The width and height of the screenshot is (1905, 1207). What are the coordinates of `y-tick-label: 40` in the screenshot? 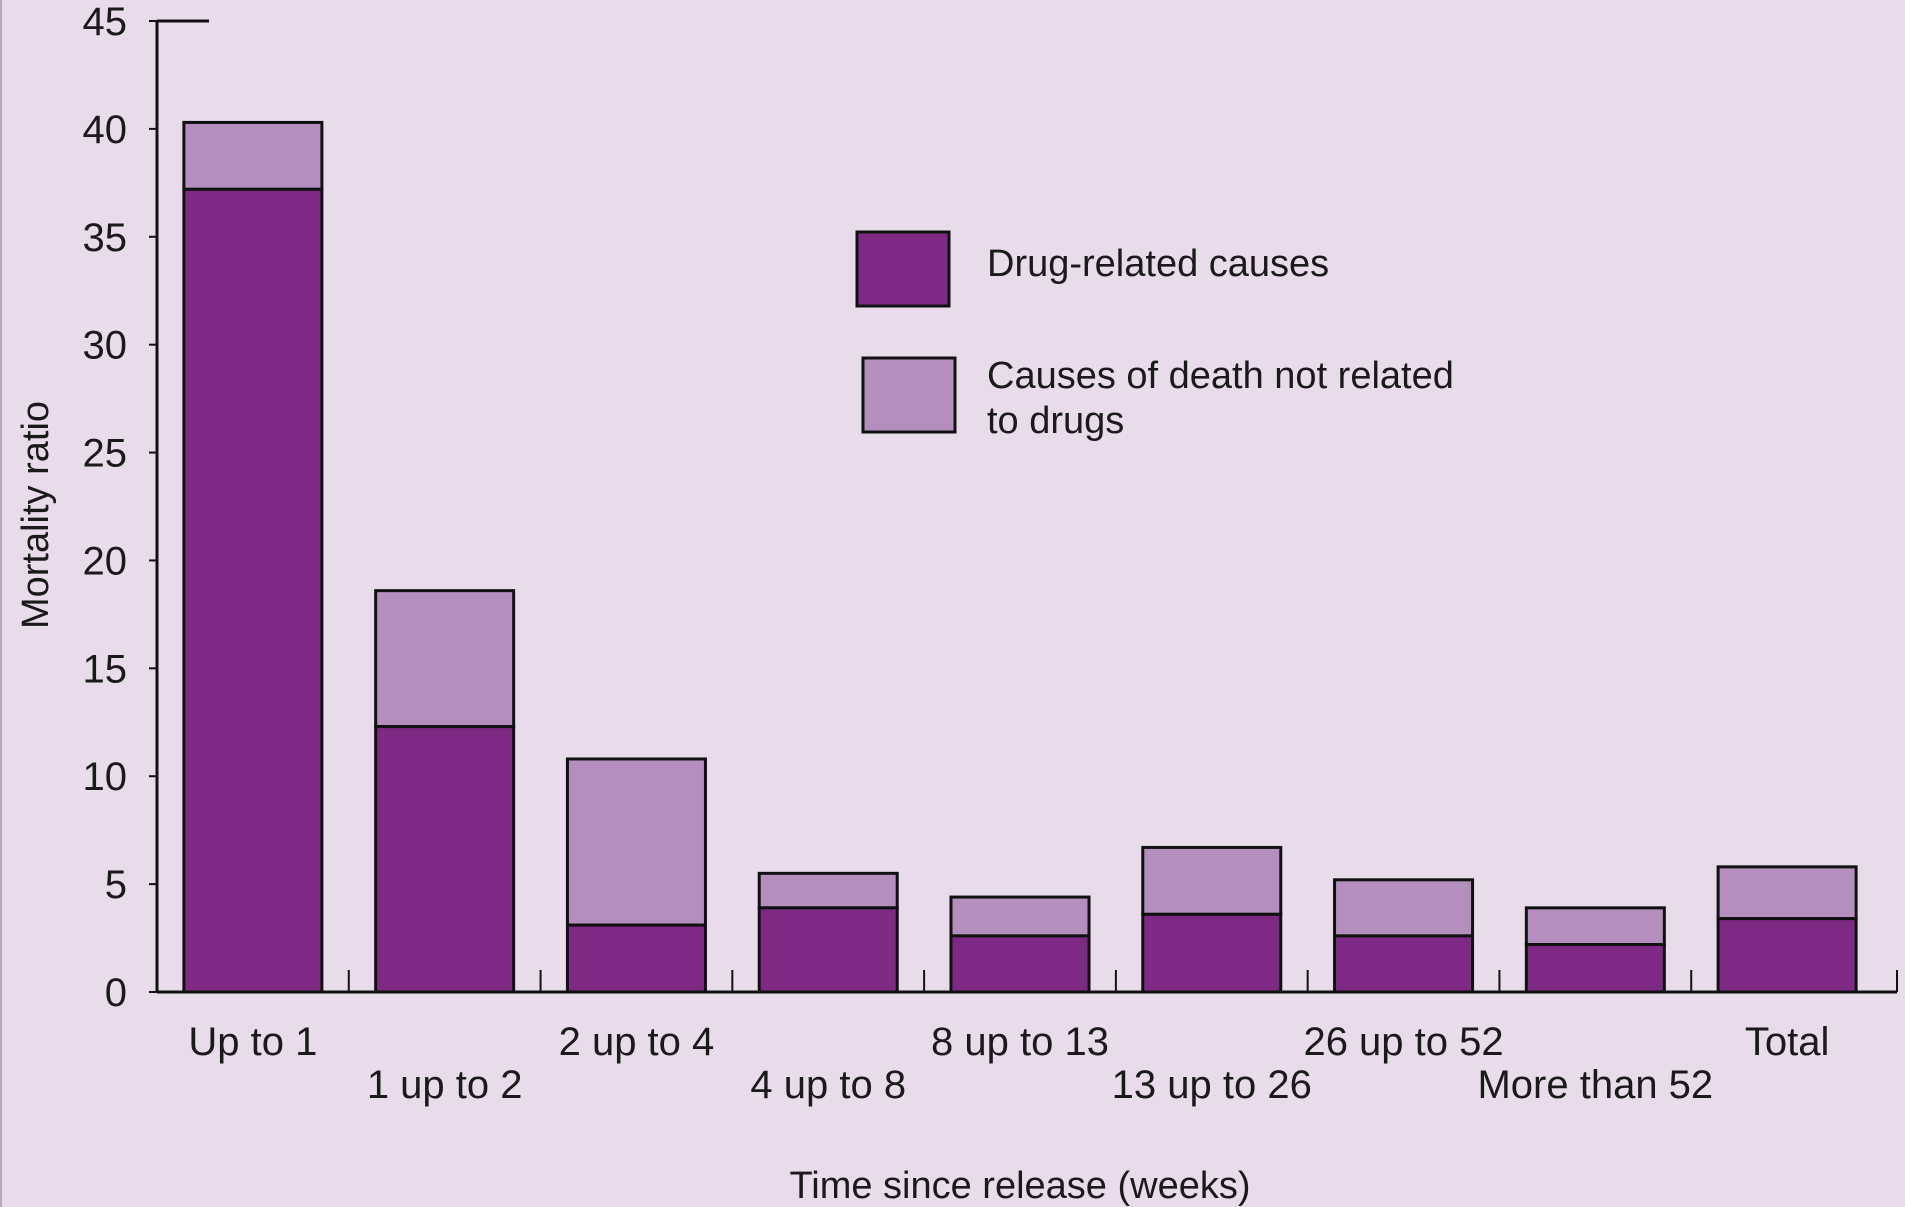 It's located at (105, 130).